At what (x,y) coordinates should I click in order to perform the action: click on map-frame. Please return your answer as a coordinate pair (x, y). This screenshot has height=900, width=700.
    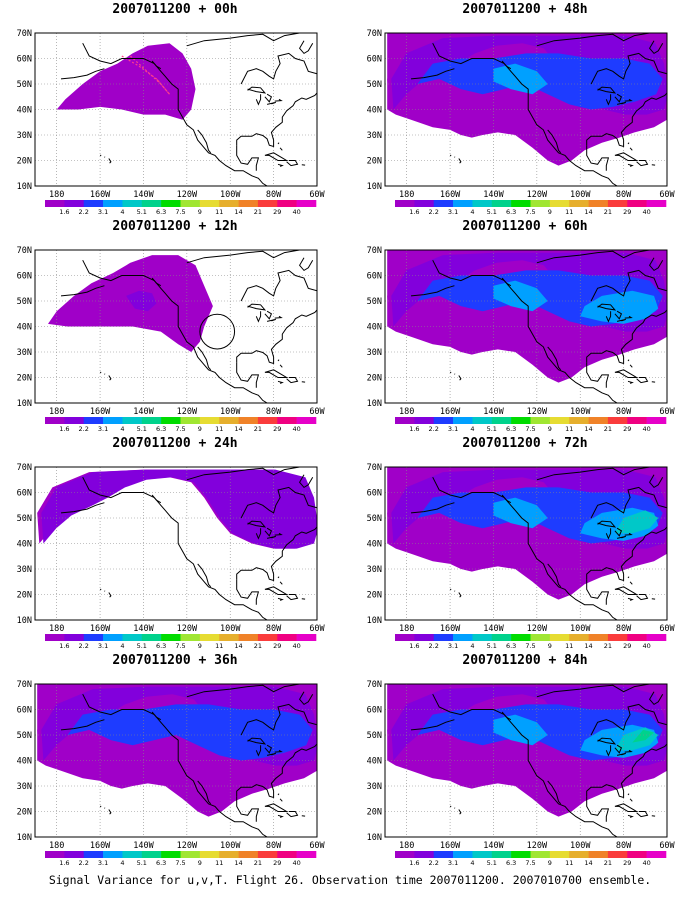
    Looking at the image, I should click on (176, 760).